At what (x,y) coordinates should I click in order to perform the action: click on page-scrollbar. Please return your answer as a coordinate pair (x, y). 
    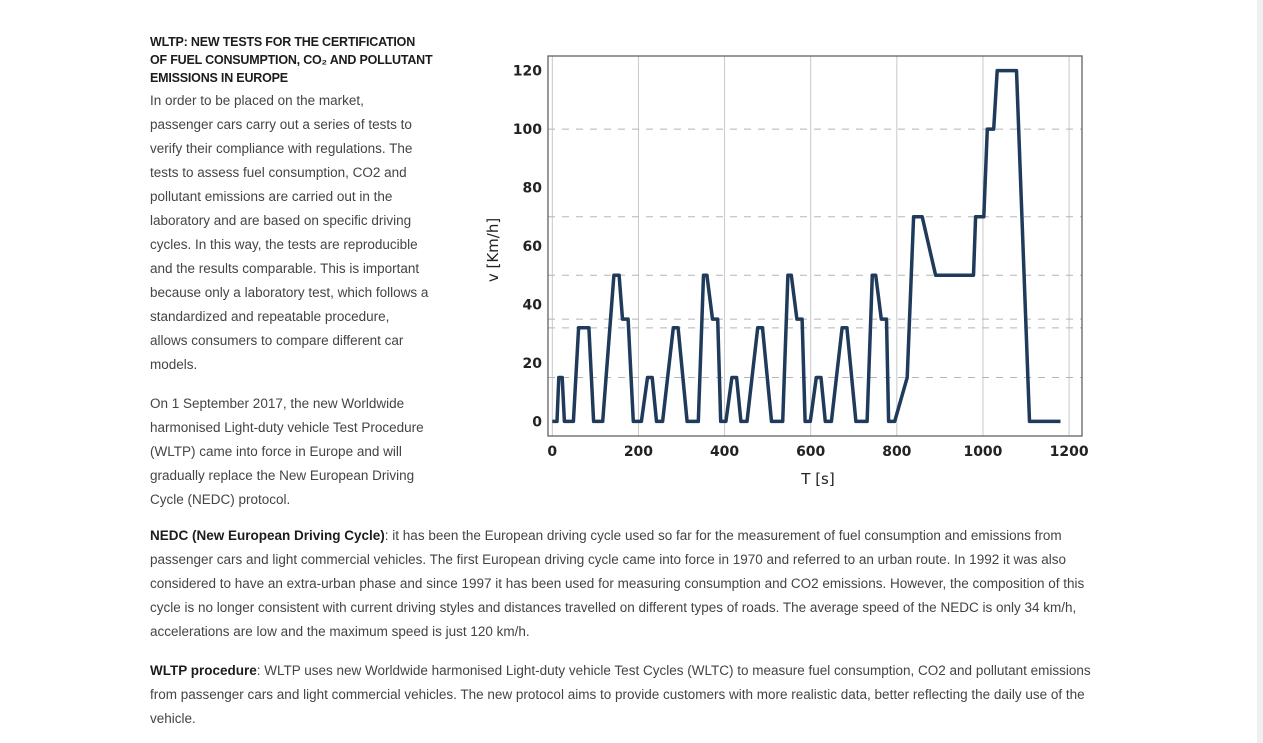
    Looking at the image, I should click on (1260, 371).